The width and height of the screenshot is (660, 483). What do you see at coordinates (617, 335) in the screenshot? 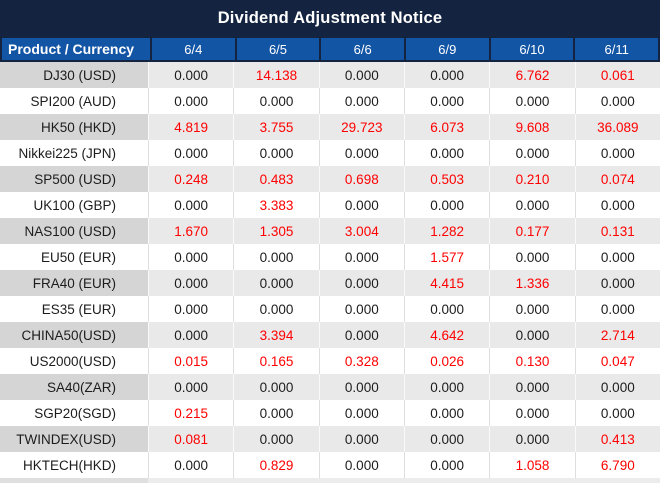
I see `value-cell: 2.714` at bounding box center [617, 335].